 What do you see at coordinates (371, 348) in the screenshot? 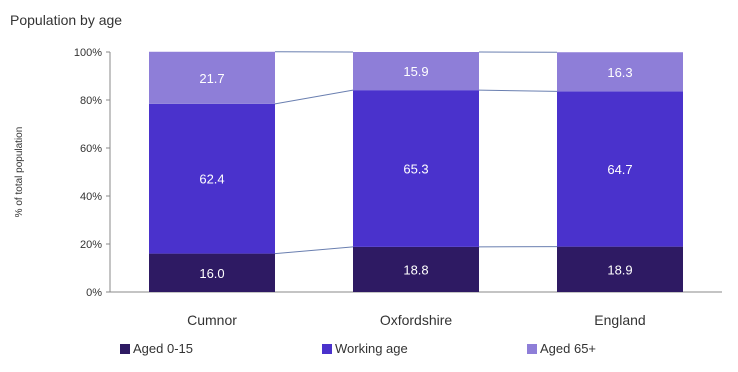
I see `legend-label: Working age` at bounding box center [371, 348].